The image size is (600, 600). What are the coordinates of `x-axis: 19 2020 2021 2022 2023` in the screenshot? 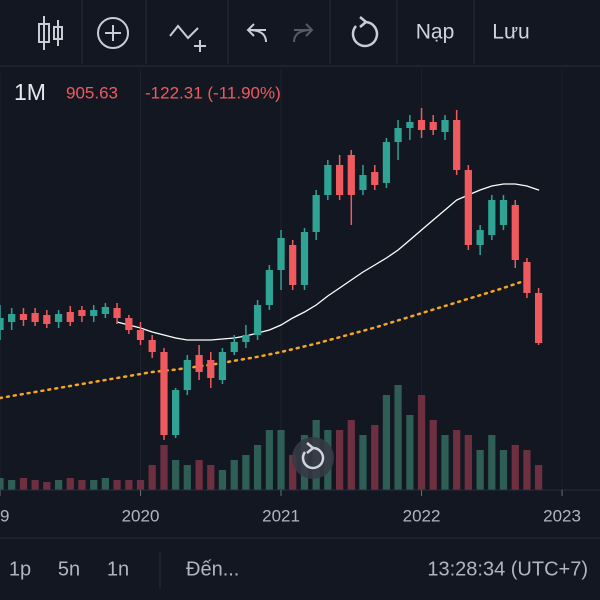 It's located at (300, 507).